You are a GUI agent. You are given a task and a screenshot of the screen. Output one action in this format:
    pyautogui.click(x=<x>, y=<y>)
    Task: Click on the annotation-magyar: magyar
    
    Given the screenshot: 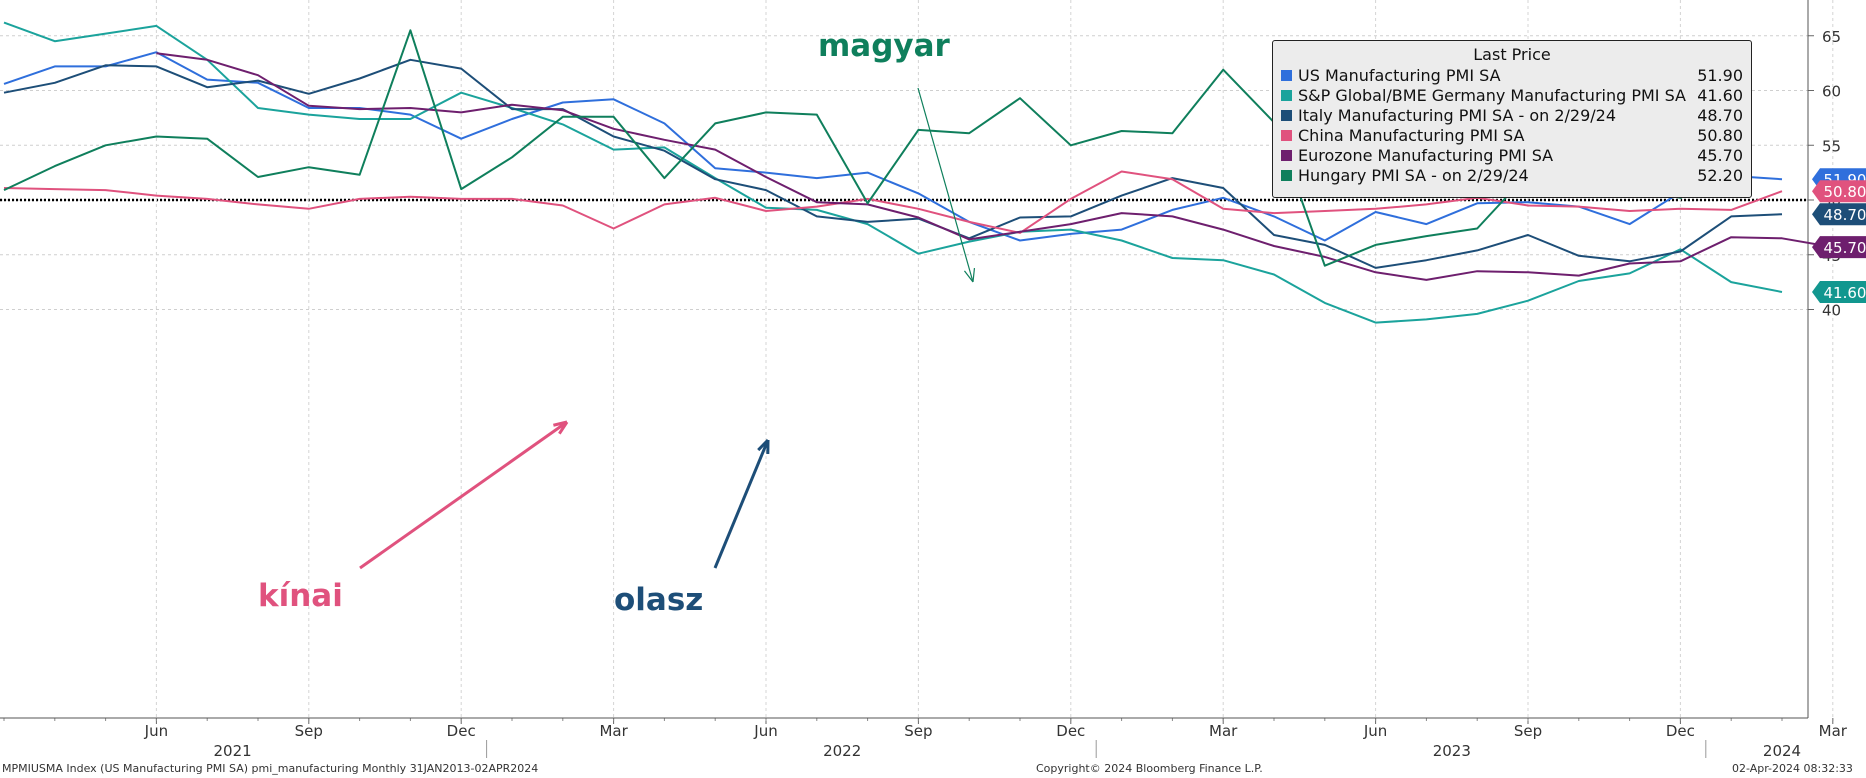 What is the action you would take?
    pyautogui.click(x=884, y=46)
    